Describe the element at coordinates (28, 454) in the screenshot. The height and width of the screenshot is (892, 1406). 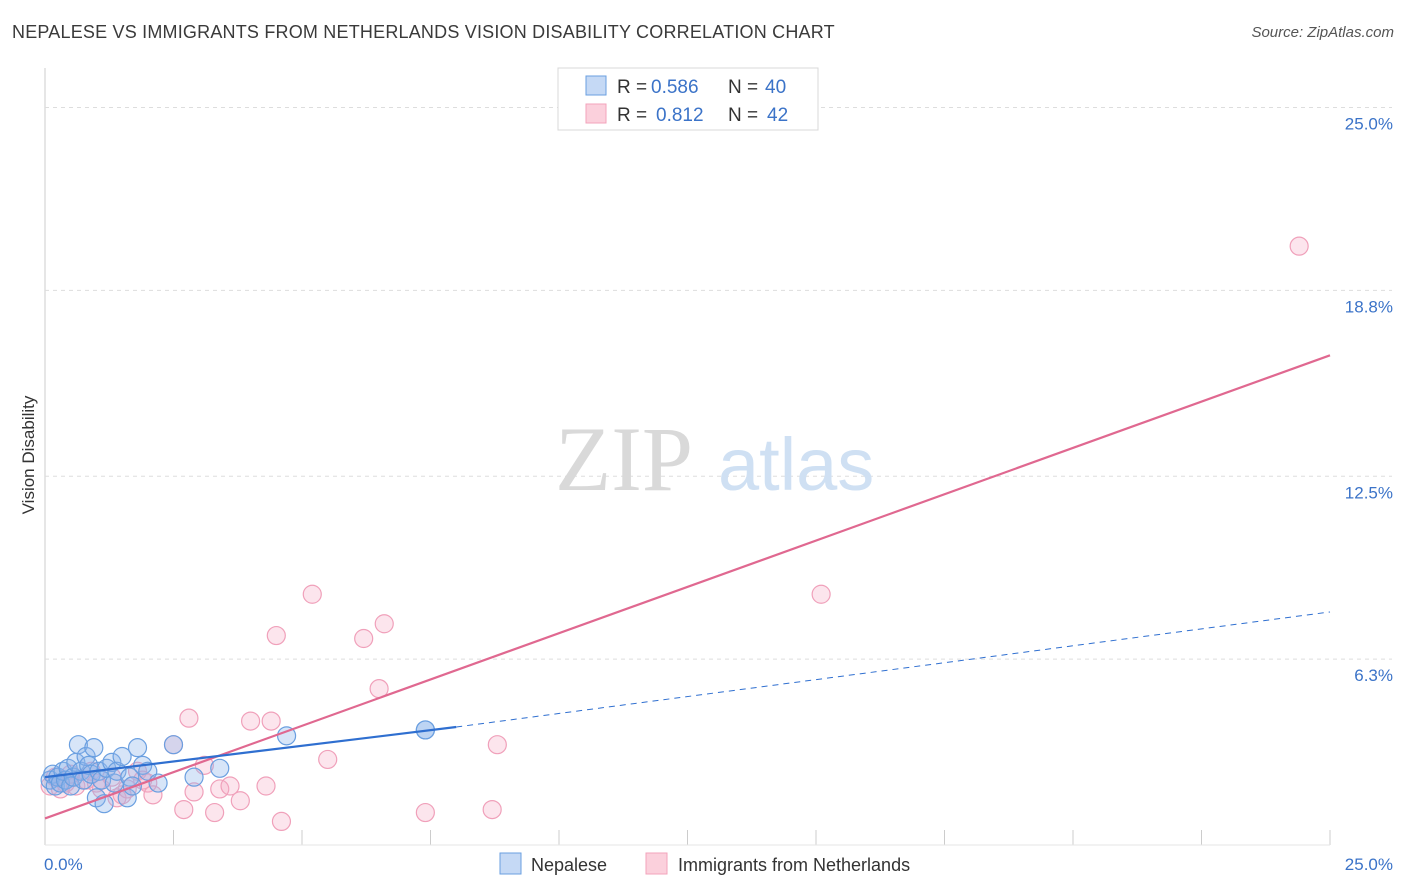
I see `y-axis-label: Vision Disability` at that location.